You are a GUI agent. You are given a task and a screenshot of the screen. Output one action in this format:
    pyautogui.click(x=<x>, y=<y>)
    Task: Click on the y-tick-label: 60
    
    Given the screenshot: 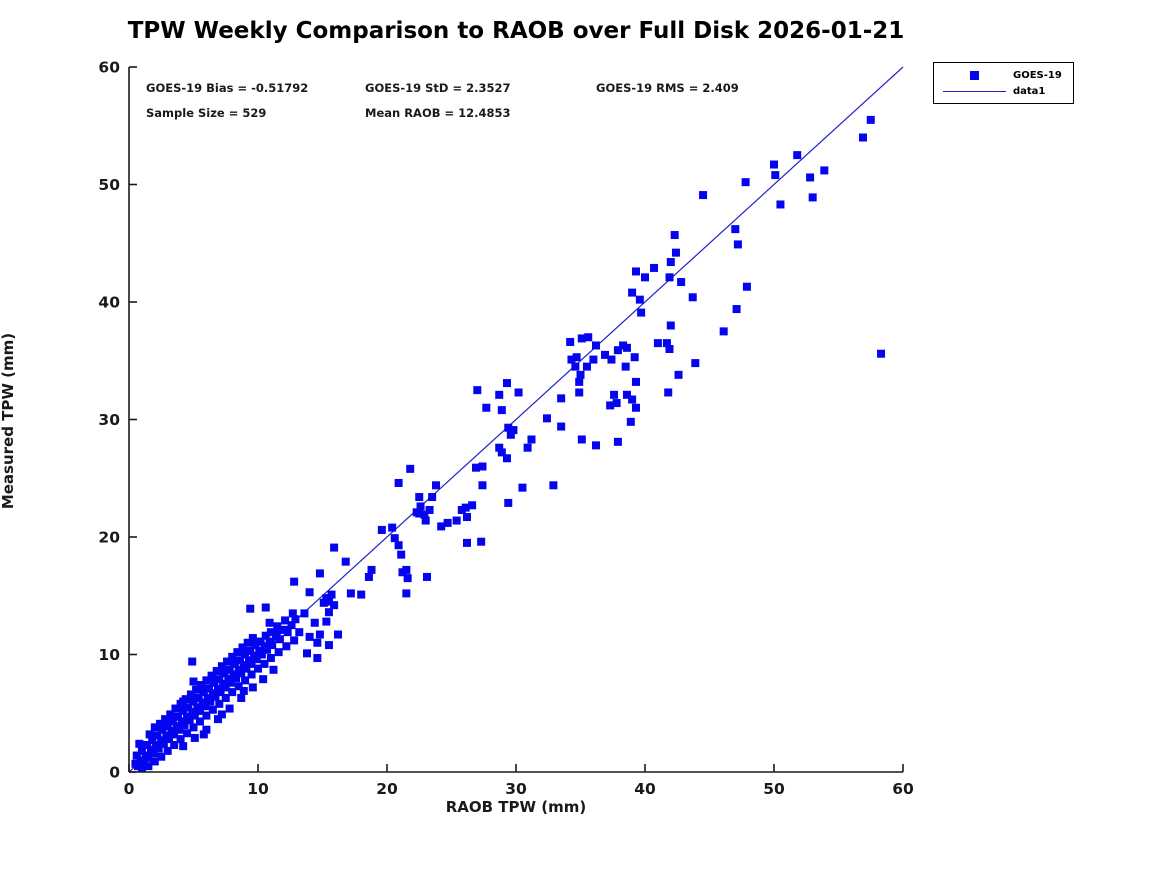 What is the action you would take?
    pyautogui.click(x=109, y=68)
    